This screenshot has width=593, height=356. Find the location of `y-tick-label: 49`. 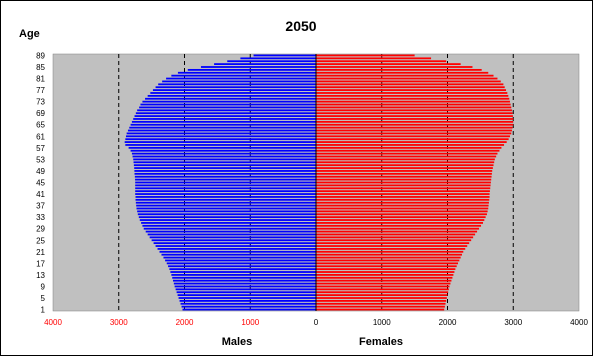

y-tick-label: 49 is located at coordinates (40, 171).